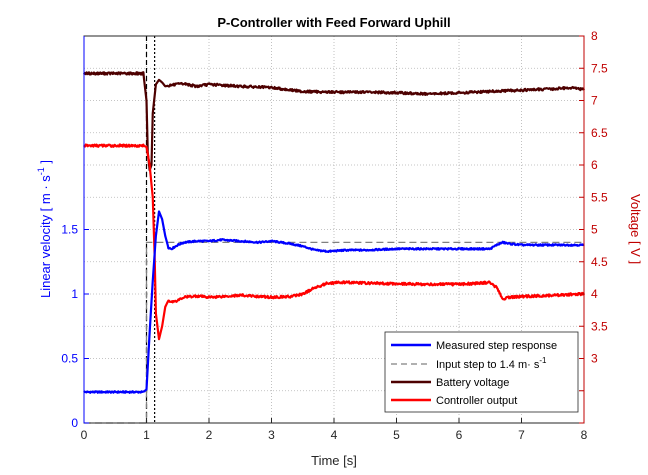 Image resolution: width=648 pixels, height=475 pixels. I want to click on x-tick-label: 3, so click(271, 435).